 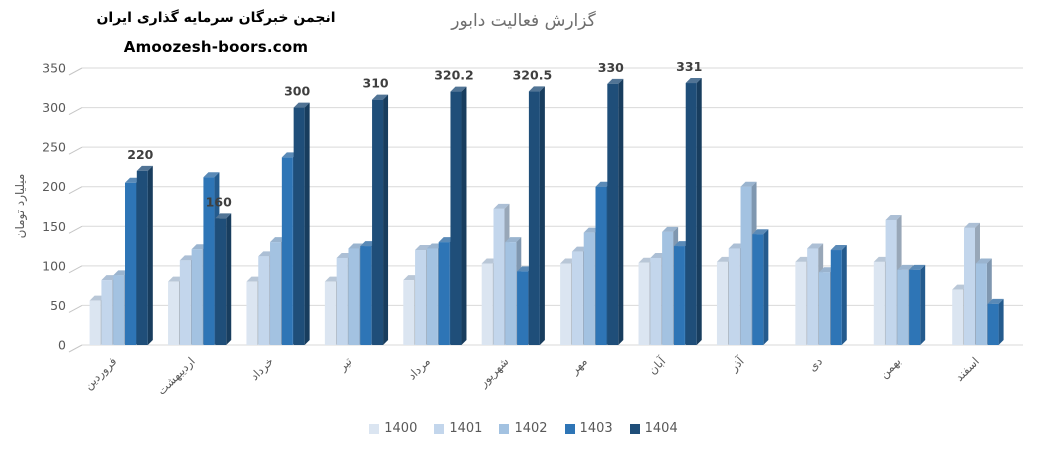 I want to click on data-label-1404-m1: 220, so click(x=140, y=154).